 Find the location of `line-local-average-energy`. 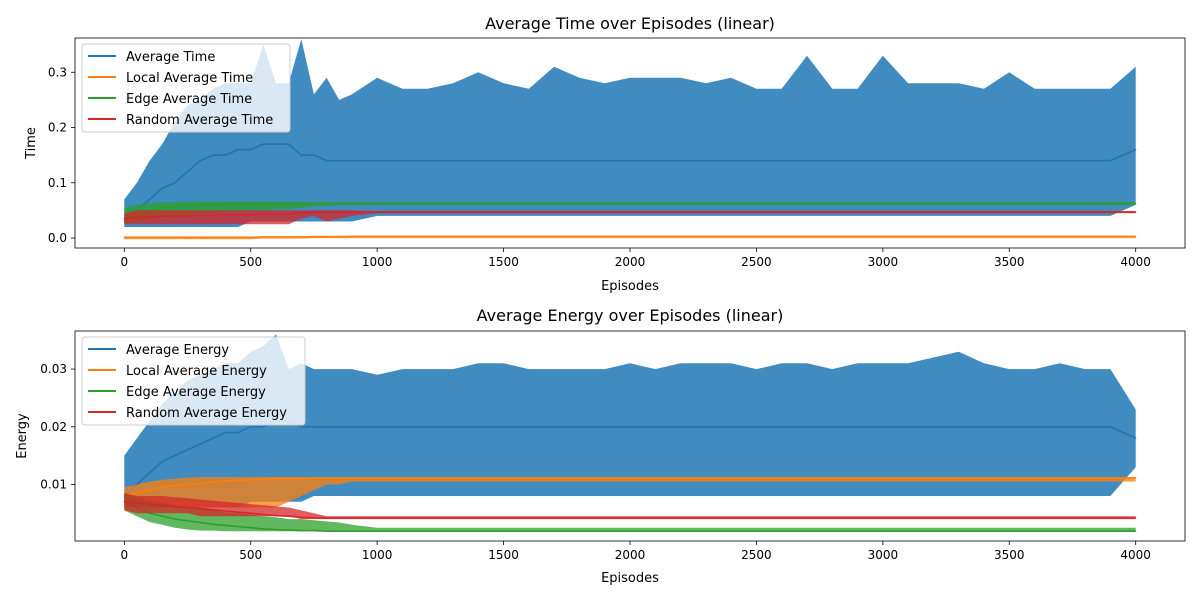

line-local-average-energy is located at coordinates (630, 487).